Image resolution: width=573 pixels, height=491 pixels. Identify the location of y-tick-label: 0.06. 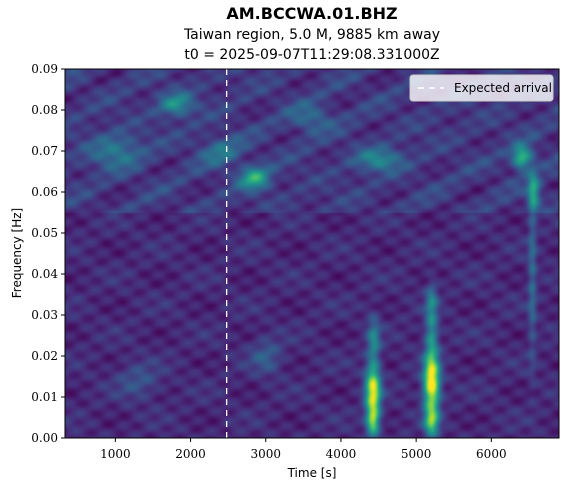
(44, 192).